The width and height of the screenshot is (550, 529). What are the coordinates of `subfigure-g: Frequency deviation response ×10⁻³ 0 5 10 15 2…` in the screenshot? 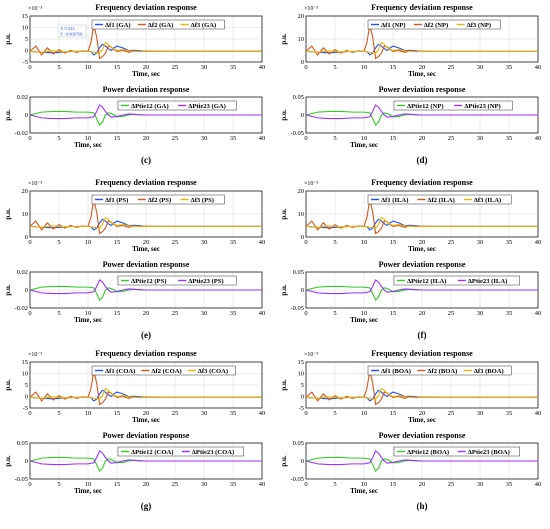 It's located at (134, 430).